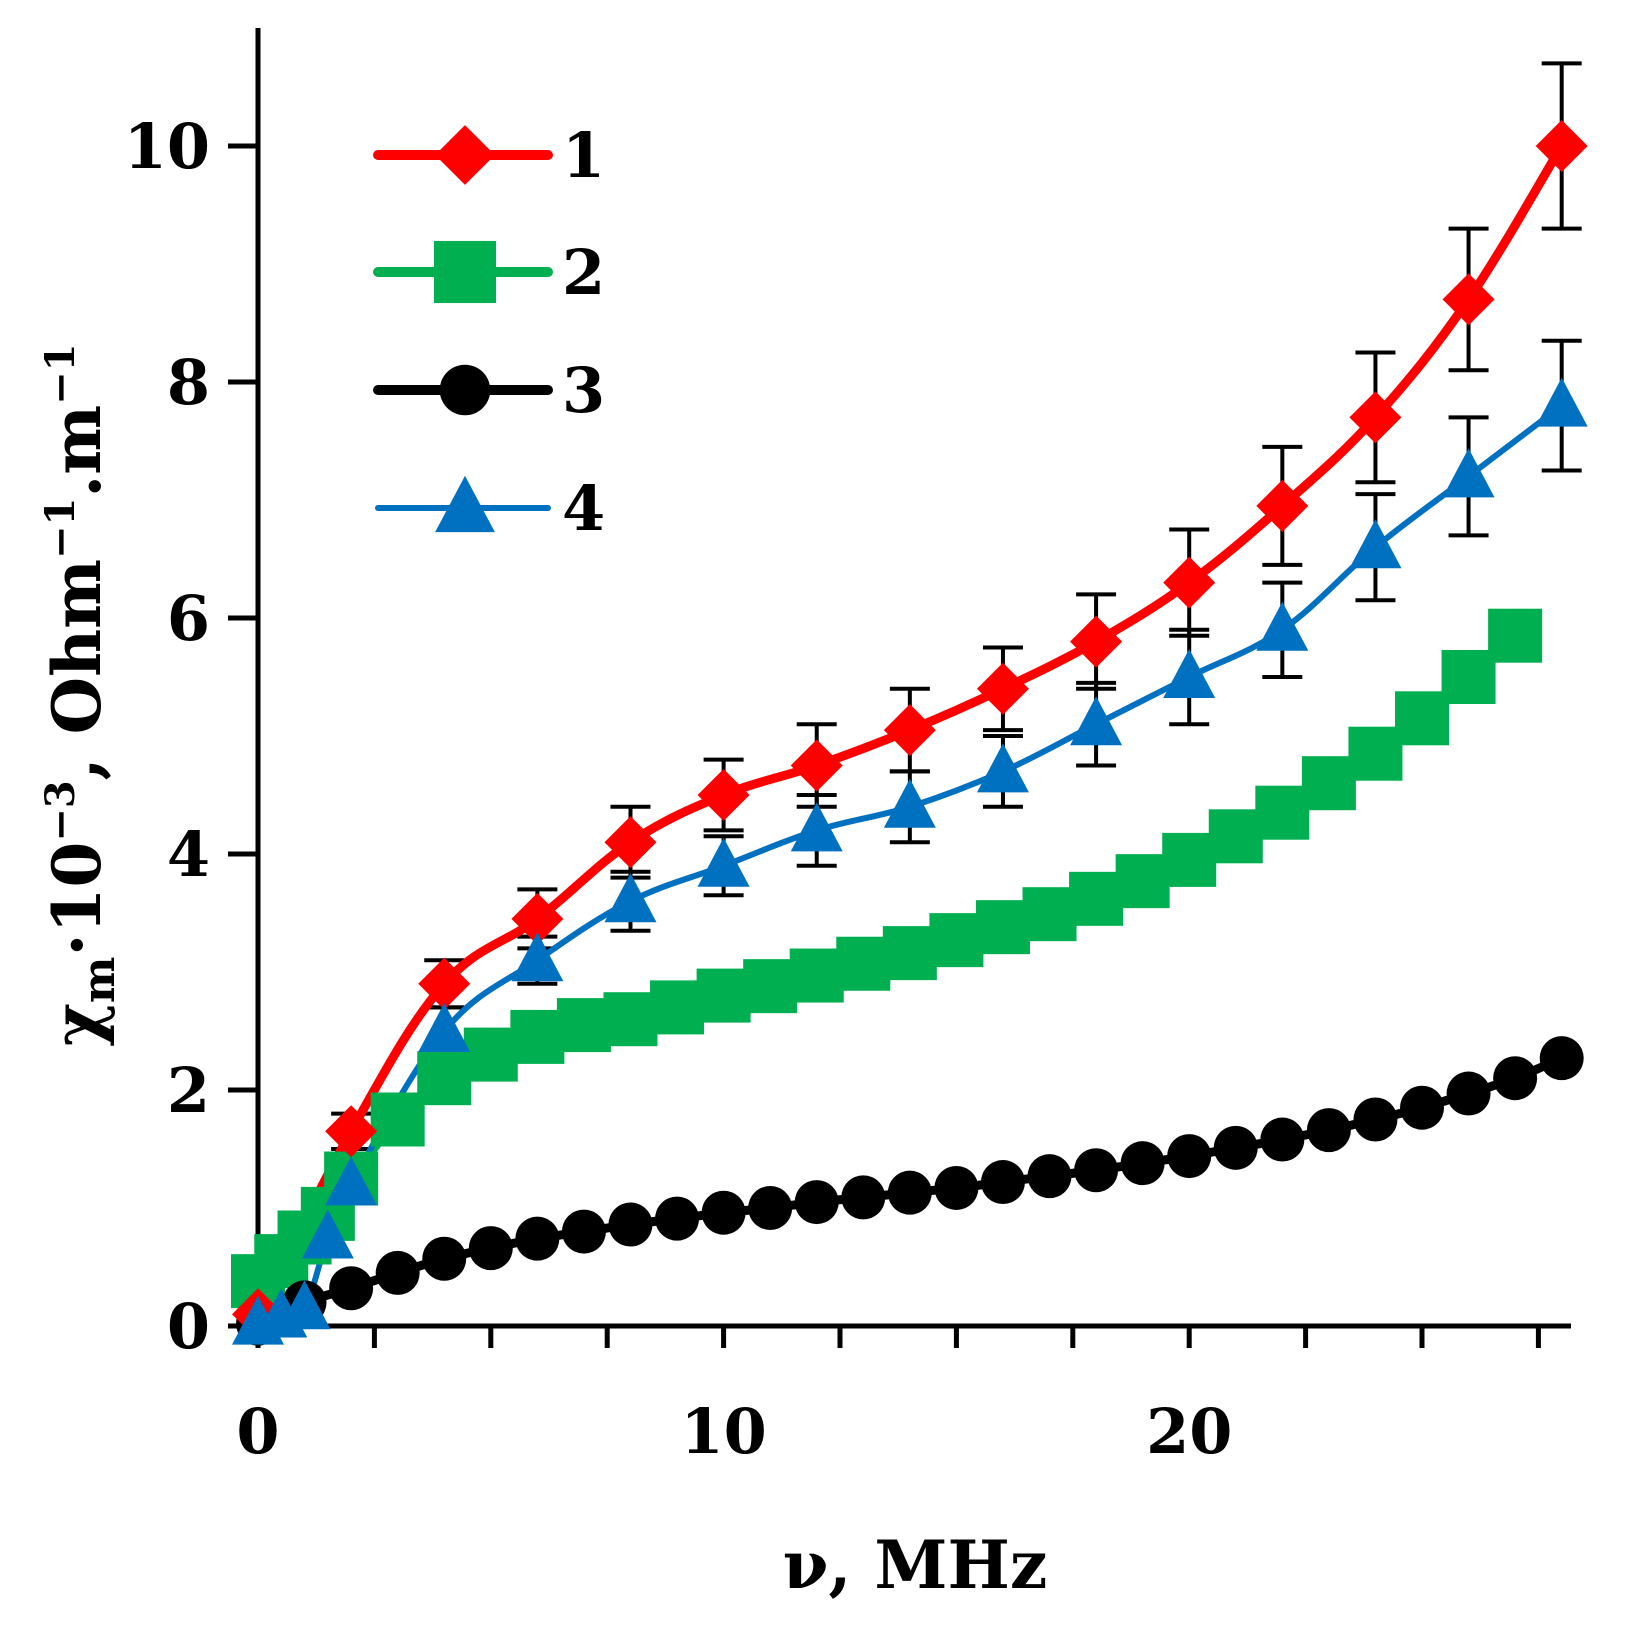 This screenshot has height=1628, width=1628. I want to click on y-title-exp3: −1, so click(60, 374).